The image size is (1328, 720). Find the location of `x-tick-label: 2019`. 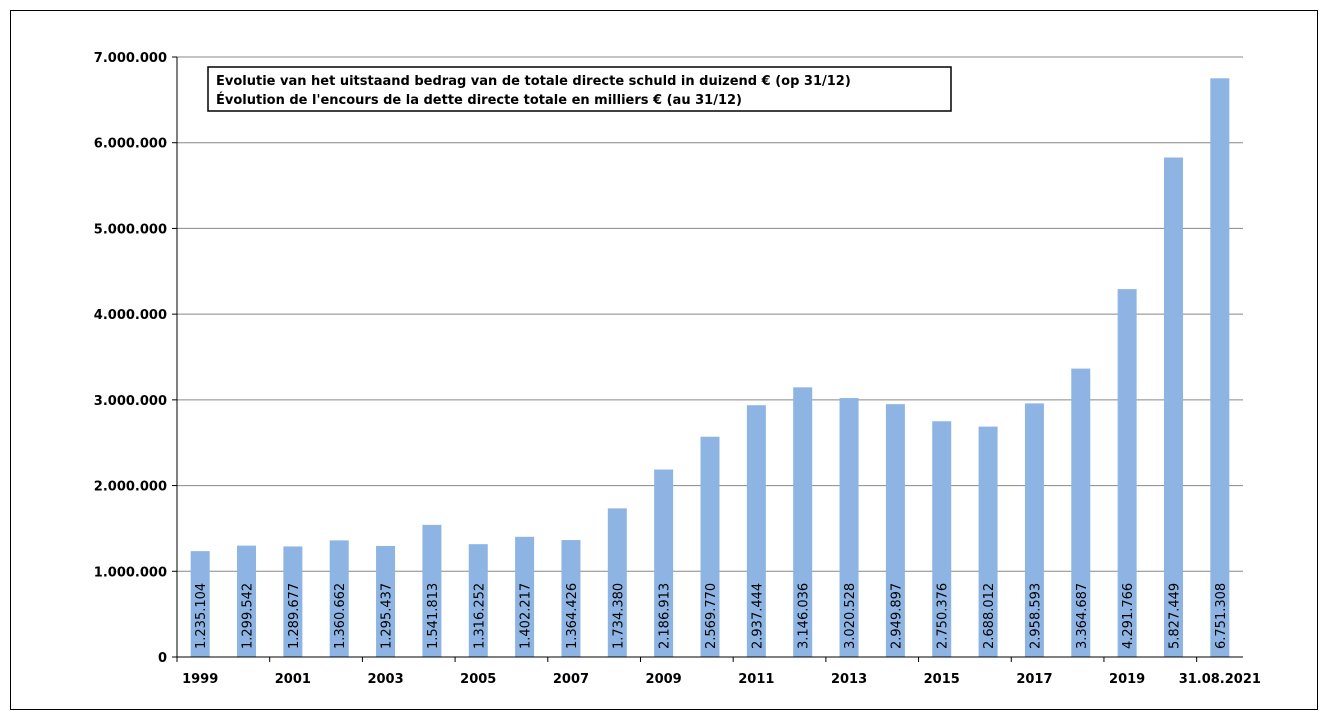

x-tick-label: 2019 is located at coordinates (1127, 679).